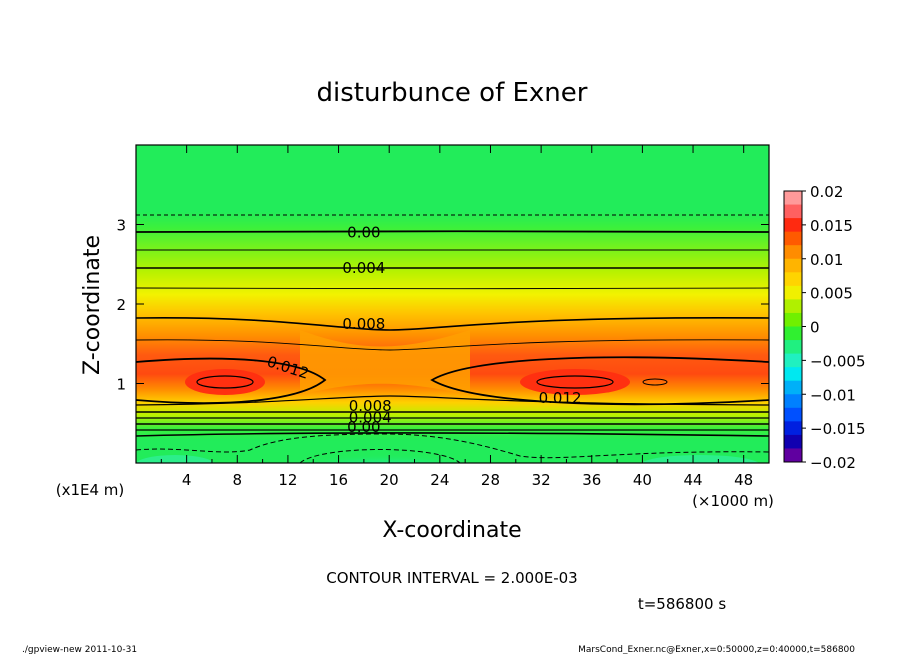  What do you see at coordinates (831, 226) in the screenshot?
I see `colorbar-tick-label: 0.015` at bounding box center [831, 226].